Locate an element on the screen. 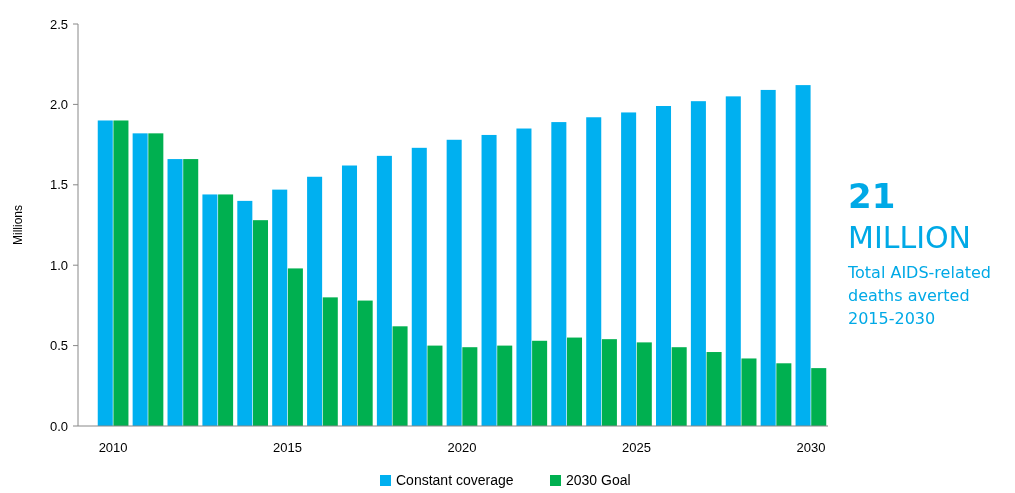 The image size is (1015, 493). y-tick-label: 2.5 is located at coordinates (58, 24).